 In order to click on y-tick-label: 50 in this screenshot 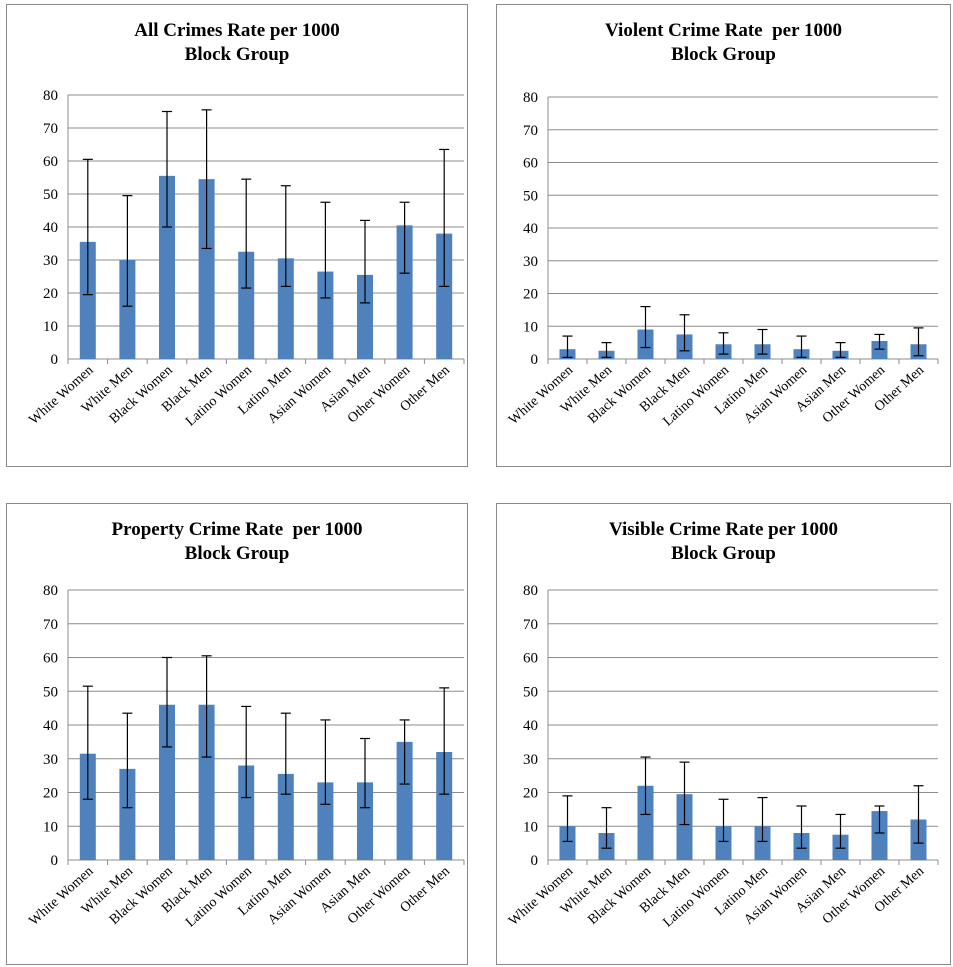, I will do `click(530, 196)`.